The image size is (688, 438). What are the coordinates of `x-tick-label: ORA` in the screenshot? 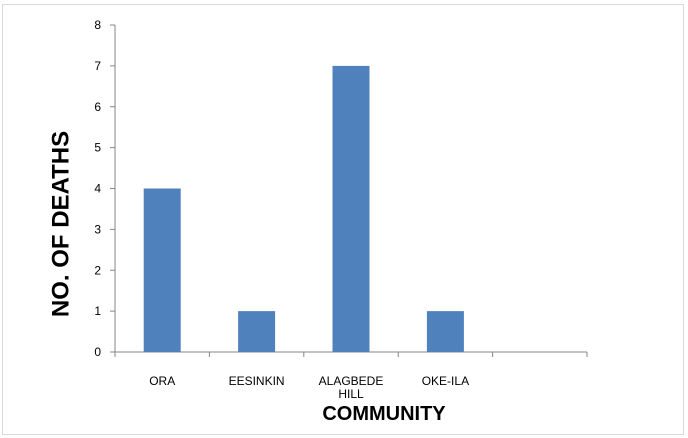 It's located at (162, 381).